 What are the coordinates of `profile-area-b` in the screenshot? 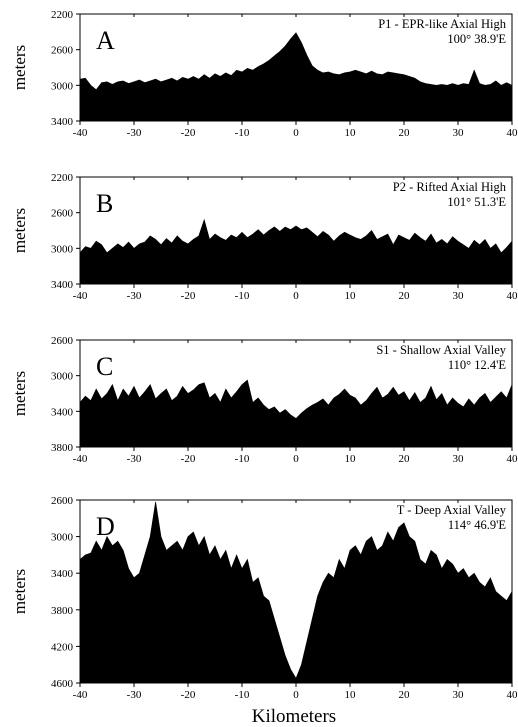 It's located at (296, 251).